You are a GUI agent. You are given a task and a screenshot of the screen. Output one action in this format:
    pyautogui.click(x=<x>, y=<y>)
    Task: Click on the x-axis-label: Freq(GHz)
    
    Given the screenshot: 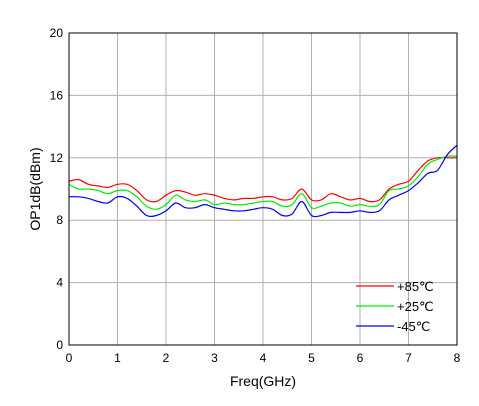 What is the action you would take?
    pyautogui.click(x=263, y=381)
    